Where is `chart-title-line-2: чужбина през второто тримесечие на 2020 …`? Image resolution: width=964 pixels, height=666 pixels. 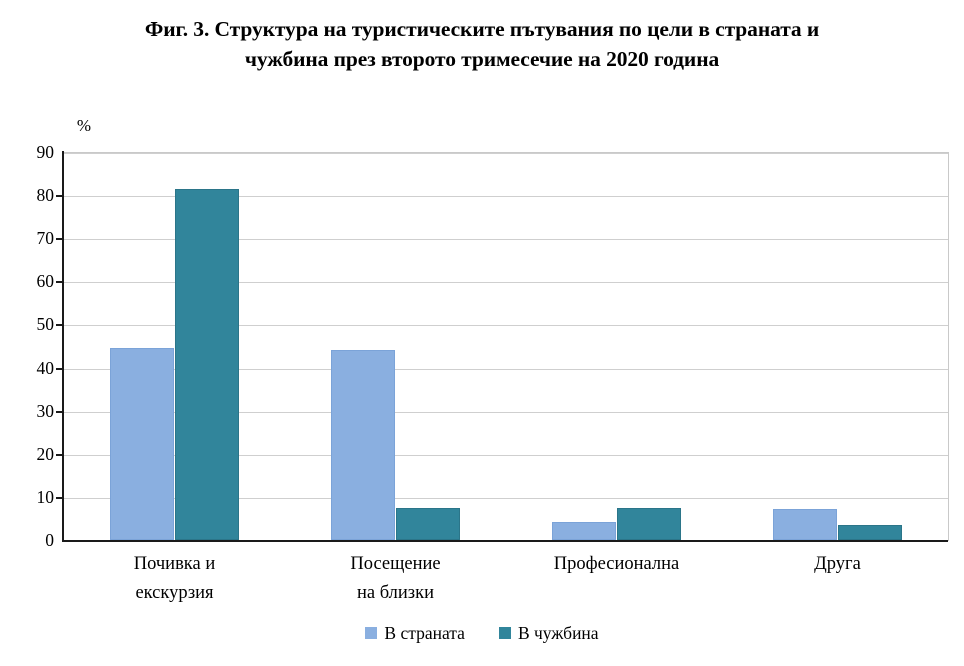
chart-title-line-2: чужбина през второто тримесечие на 2020 … is located at coordinates (482, 59).